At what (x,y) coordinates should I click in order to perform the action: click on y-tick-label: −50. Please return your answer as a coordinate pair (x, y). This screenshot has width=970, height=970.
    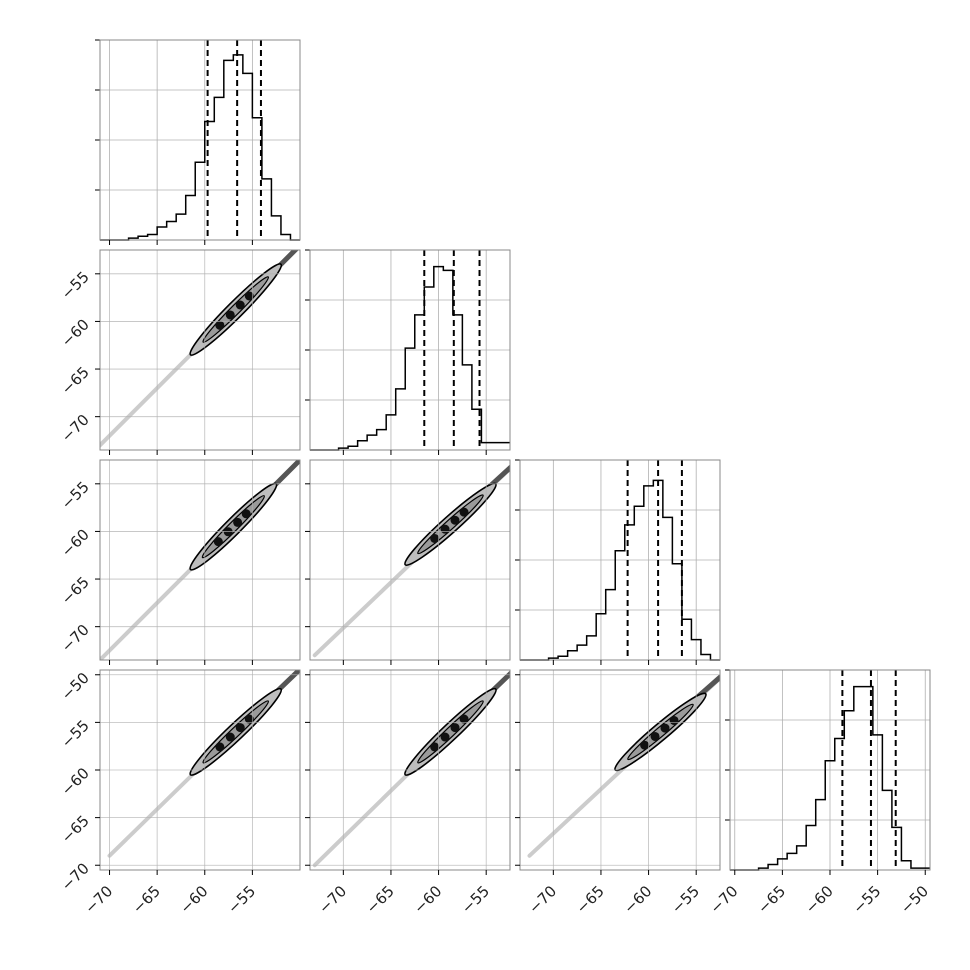
    Looking at the image, I should click on (75, 686).